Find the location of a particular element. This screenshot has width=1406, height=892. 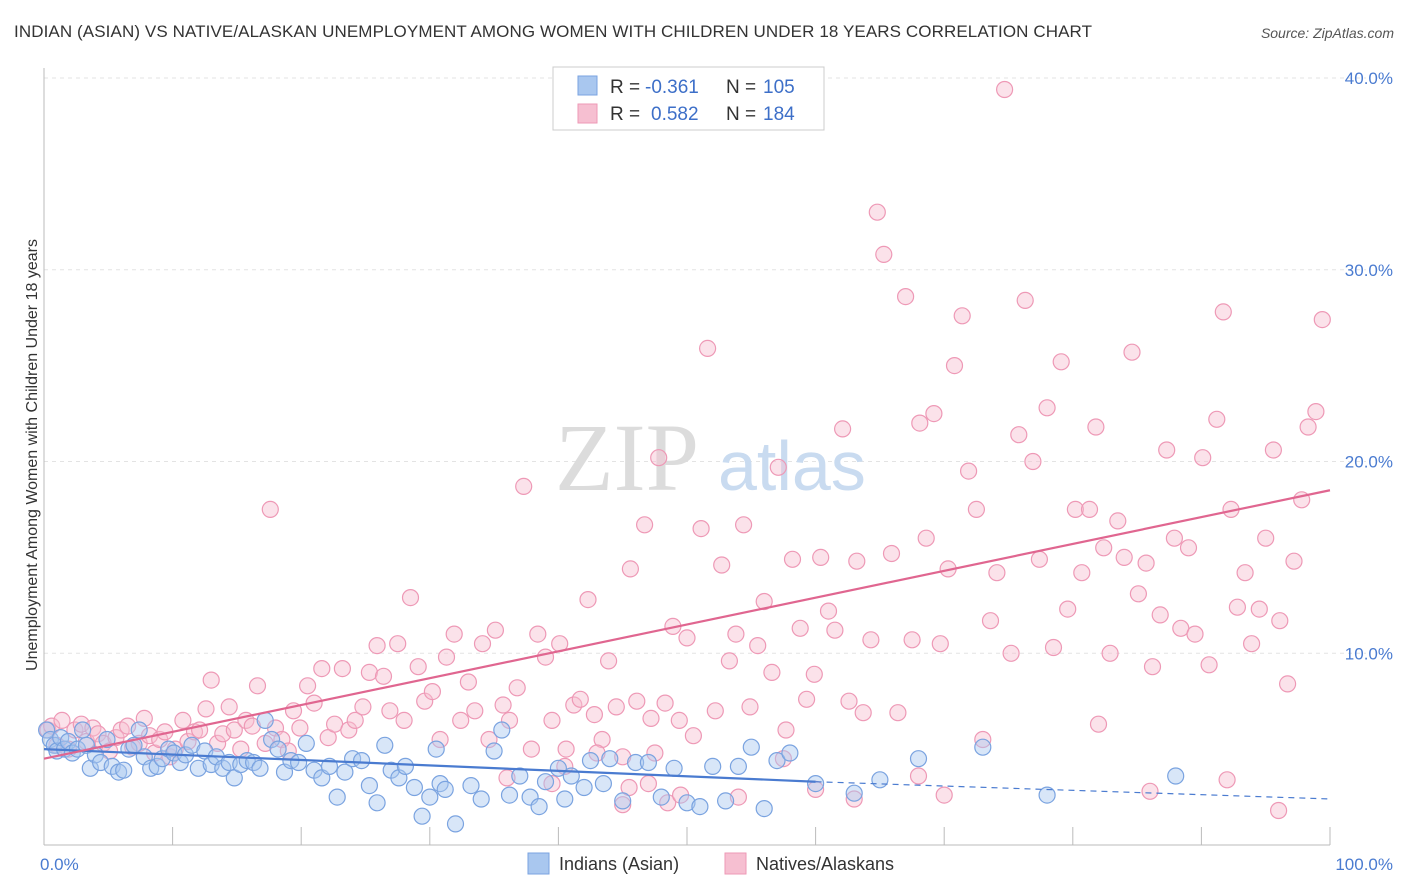

series-legend-label-pink: Natives/Alaskans is located at coordinates (825, 864).